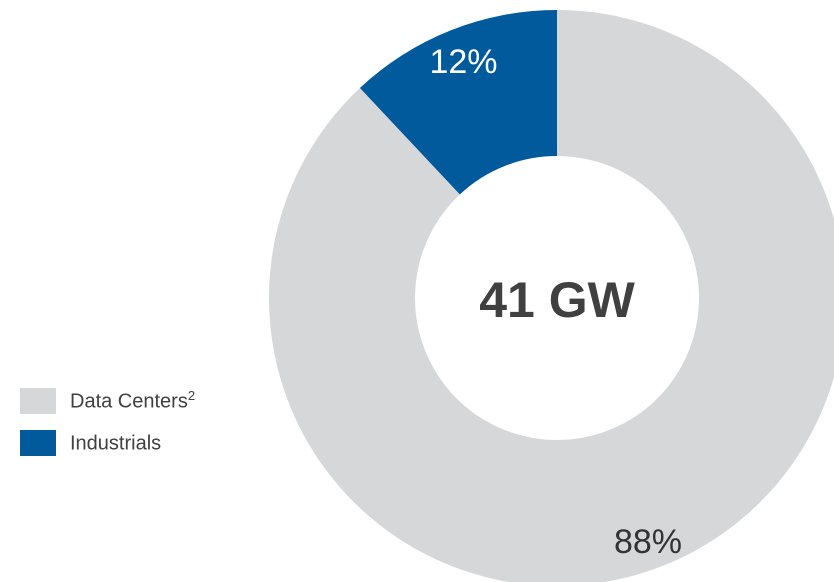 This screenshot has height=582, width=834. Describe the element at coordinates (458, 102) in the screenshot. I see `slice-industrials` at that location.